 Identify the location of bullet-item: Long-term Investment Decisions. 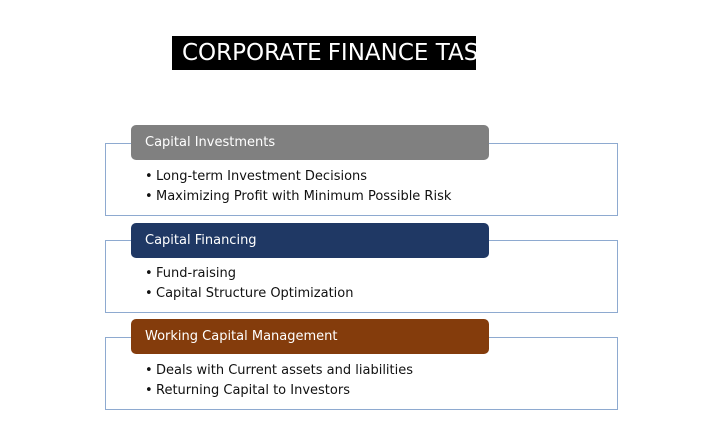
(298, 177).